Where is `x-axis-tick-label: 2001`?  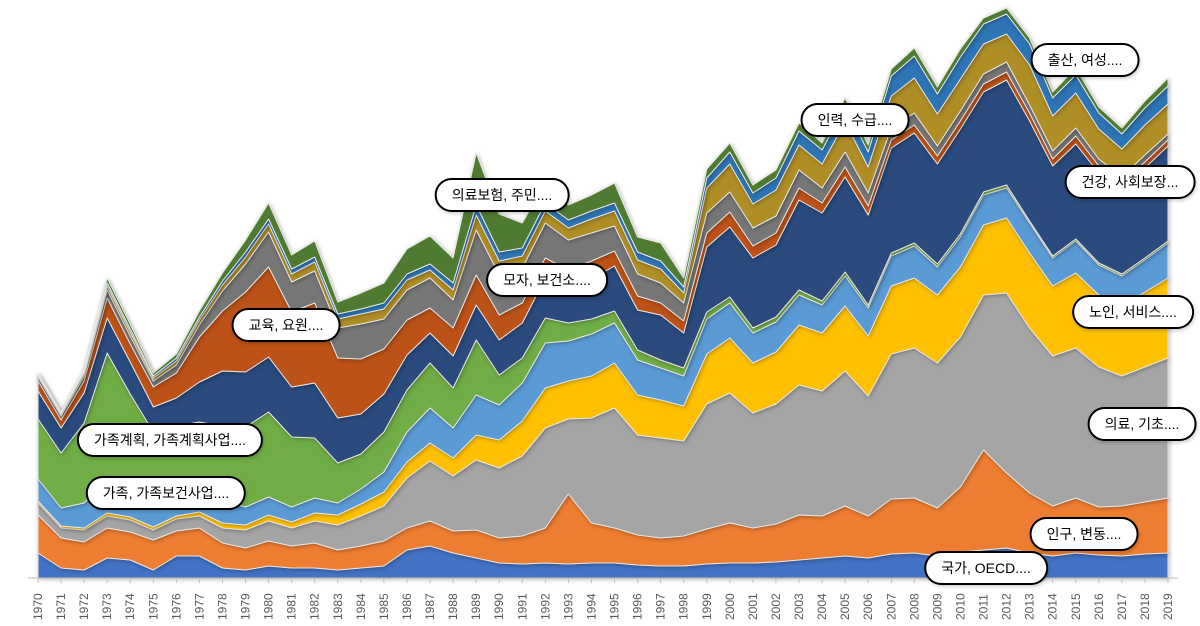
x-axis-tick-label: 2001 is located at coordinates (753, 606).